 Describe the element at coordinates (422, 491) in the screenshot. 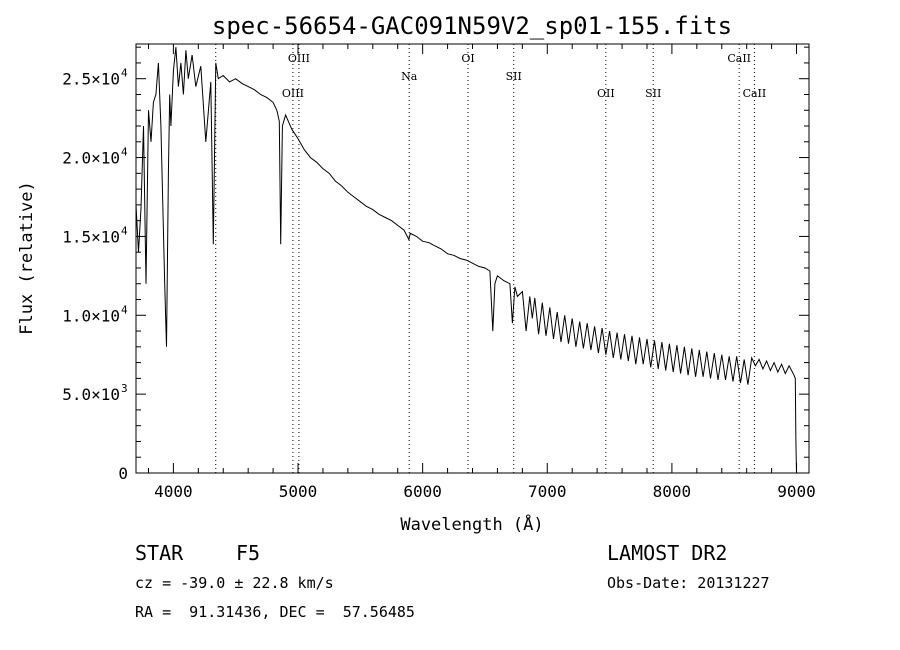

I see `x-tick-label: 6000` at that location.